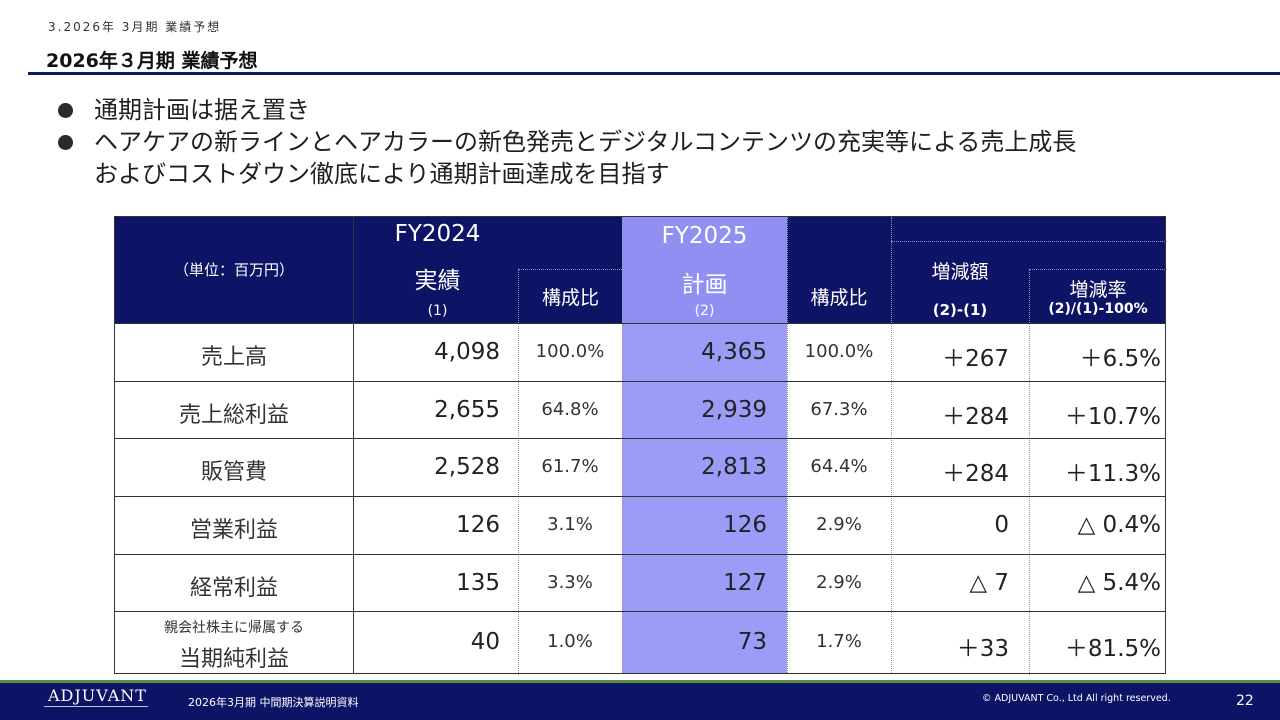 The height and width of the screenshot is (720, 1280). Describe the element at coordinates (152, 61) in the screenshot. I see `page-title: 2026年３月期 業績予想` at that location.